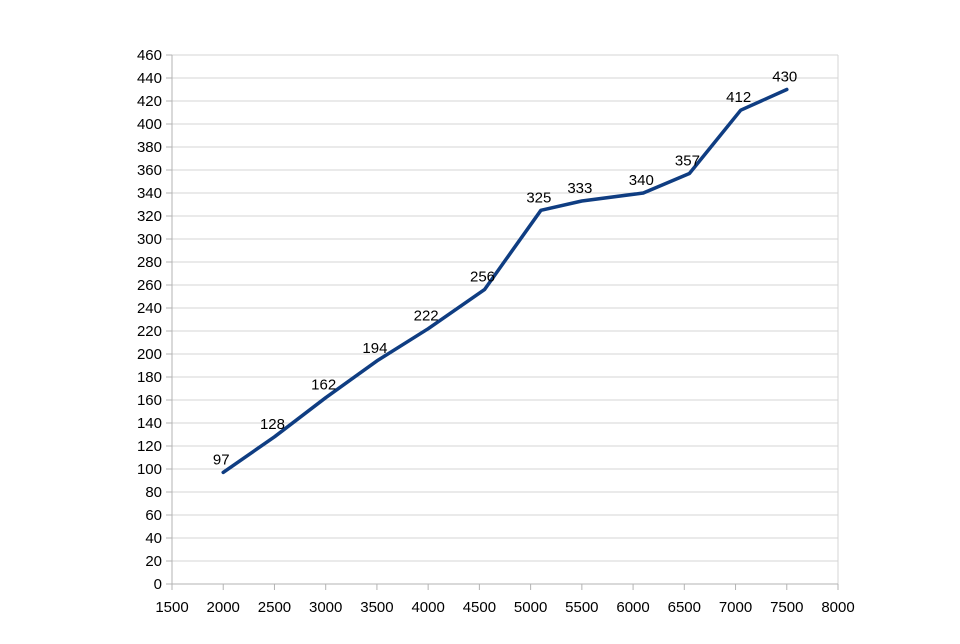  Describe the element at coordinates (735, 607) in the screenshot. I see `x-tick-label: 7000` at that location.